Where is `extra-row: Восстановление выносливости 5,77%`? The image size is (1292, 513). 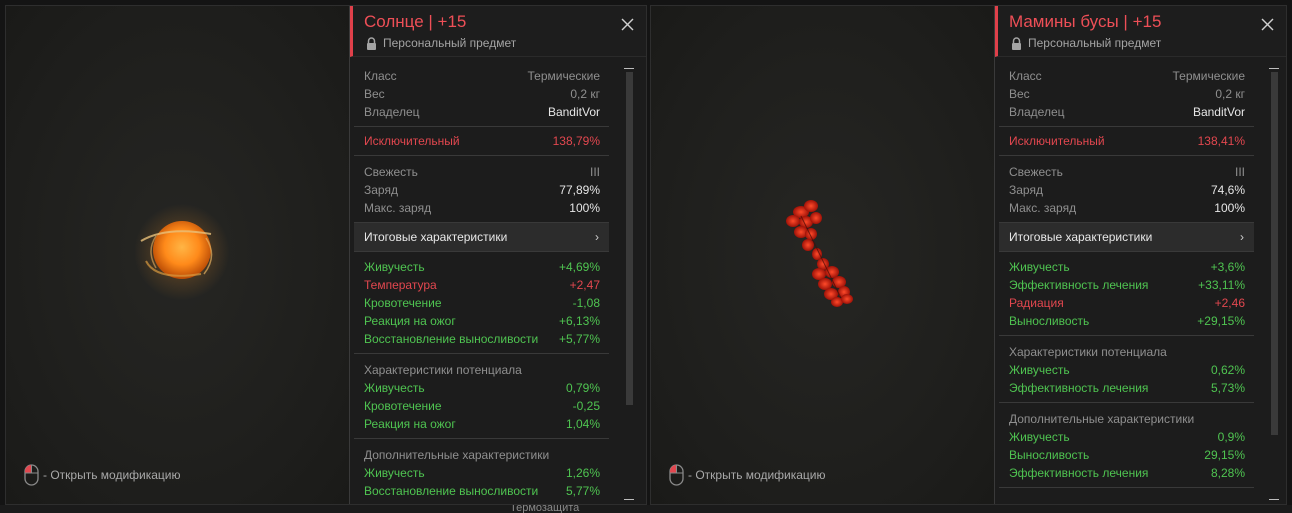 extra-row: Восстановление выносливости 5,77% is located at coordinates (482, 491).